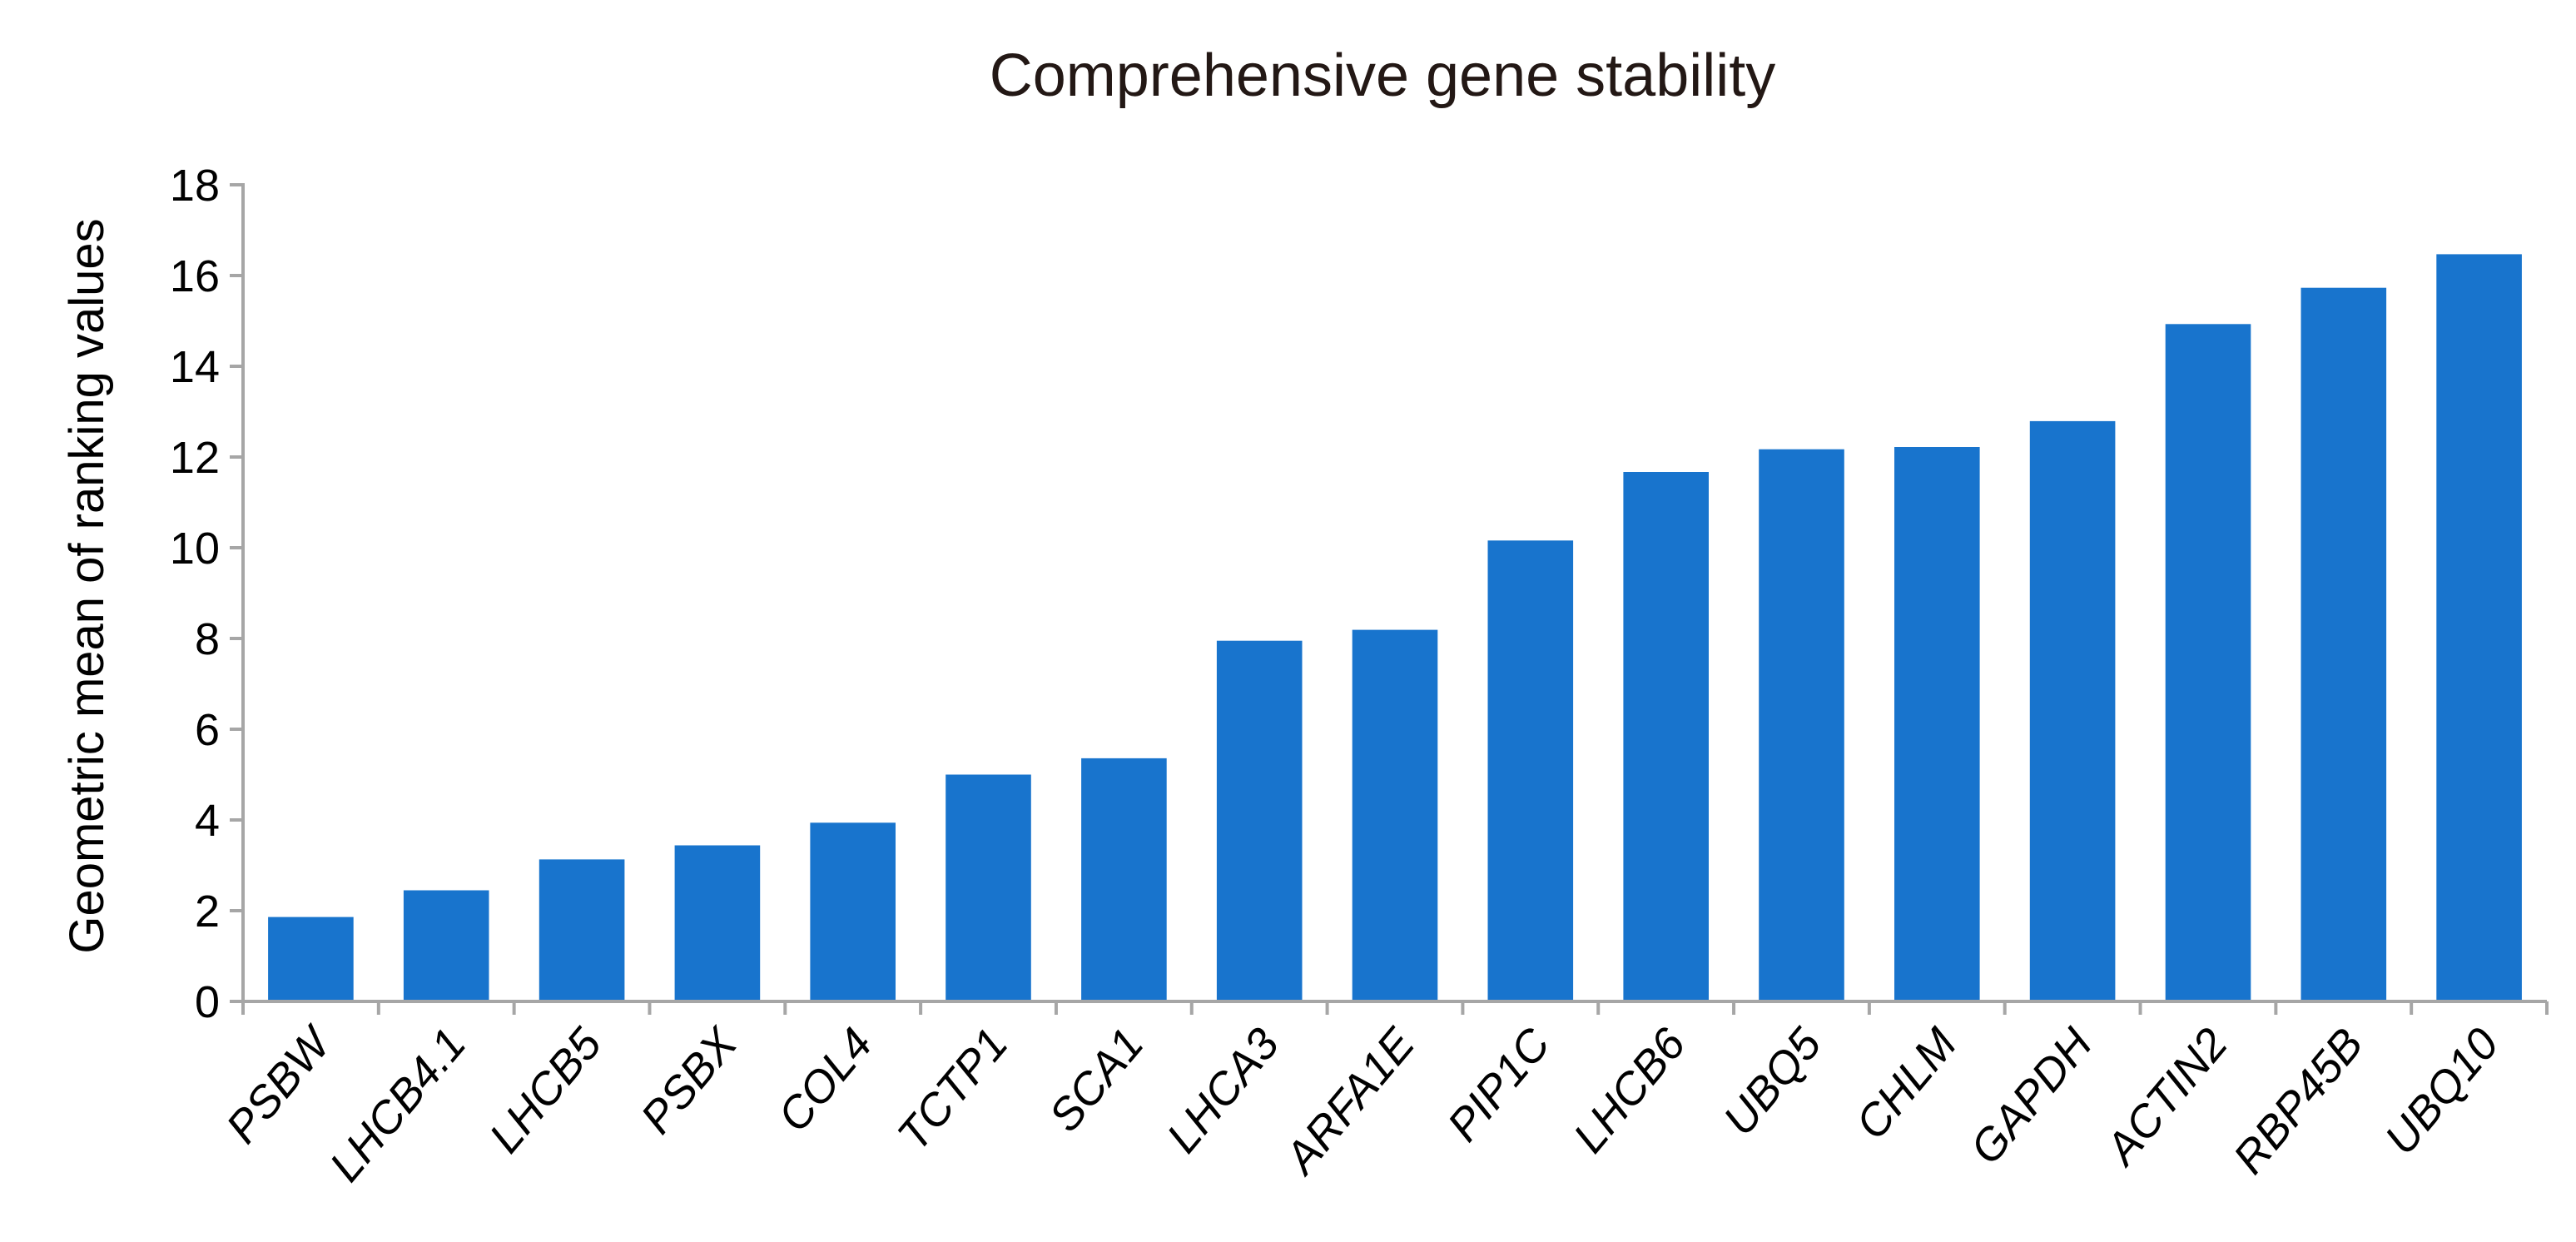 The image size is (2576, 1242). Describe the element at coordinates (1629, 1090) in the screenshot. I see `x-tick-label: LHCB6` at that location.